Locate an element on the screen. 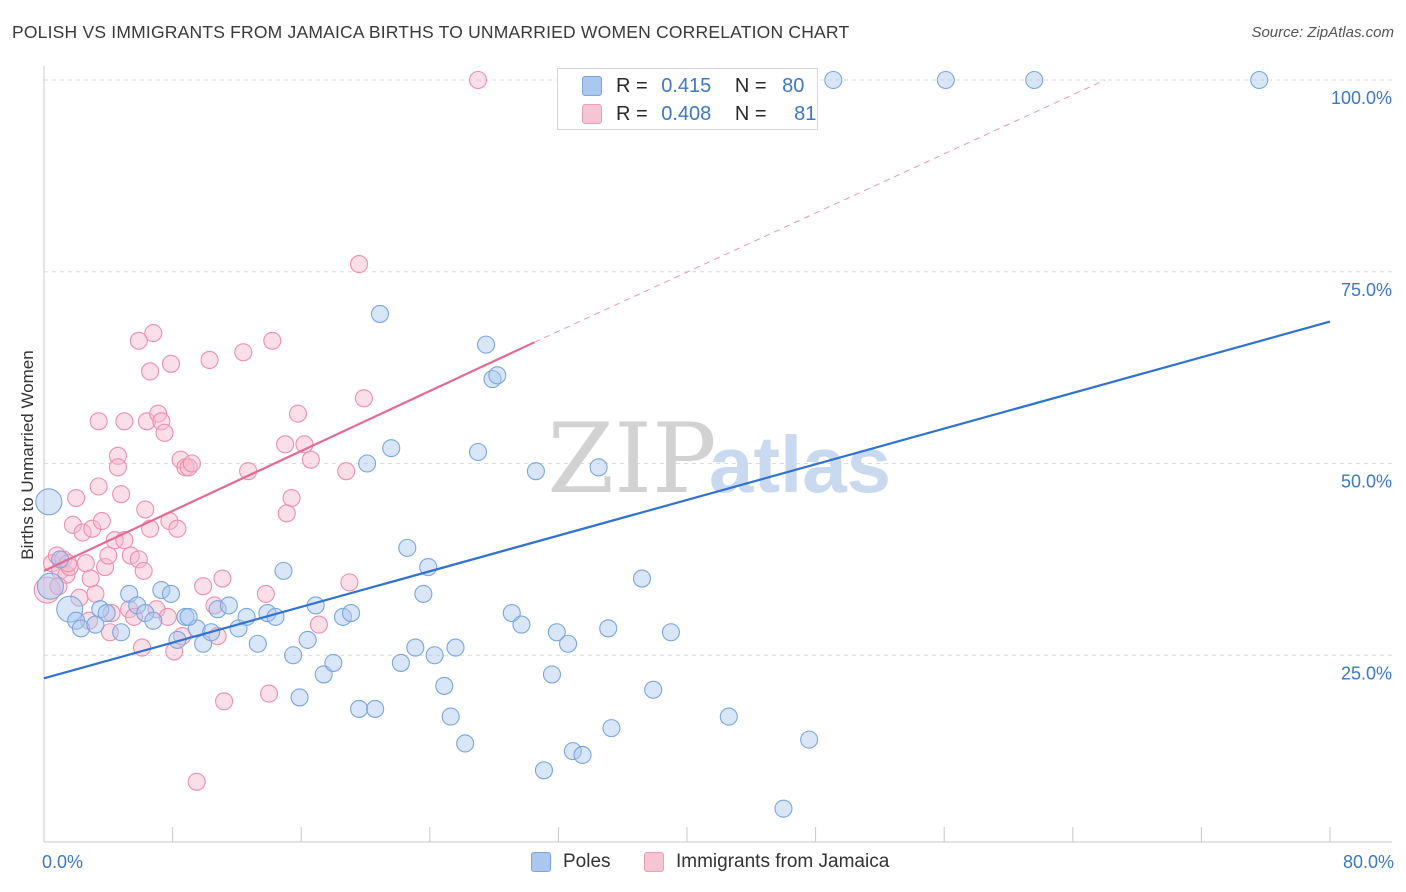 The width and height of the screenshot is (1406, 892). n-value: 80 is located at coordinates (793, 85).